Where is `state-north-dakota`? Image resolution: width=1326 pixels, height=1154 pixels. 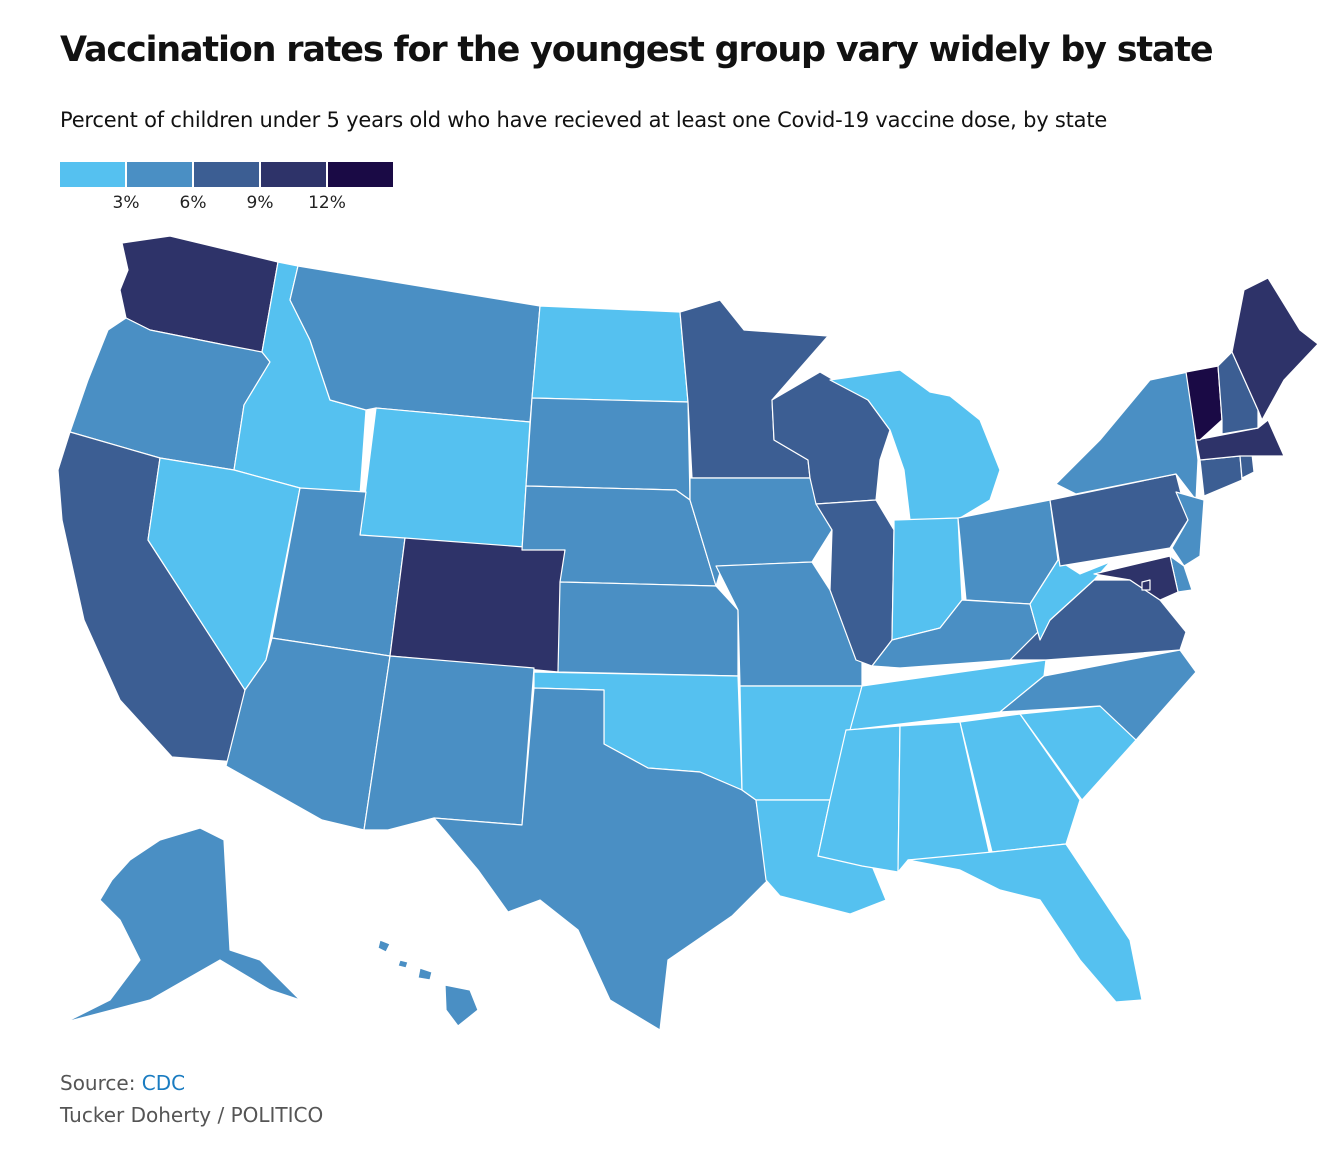
state-north-dakota is located at coordinates (610, 354).